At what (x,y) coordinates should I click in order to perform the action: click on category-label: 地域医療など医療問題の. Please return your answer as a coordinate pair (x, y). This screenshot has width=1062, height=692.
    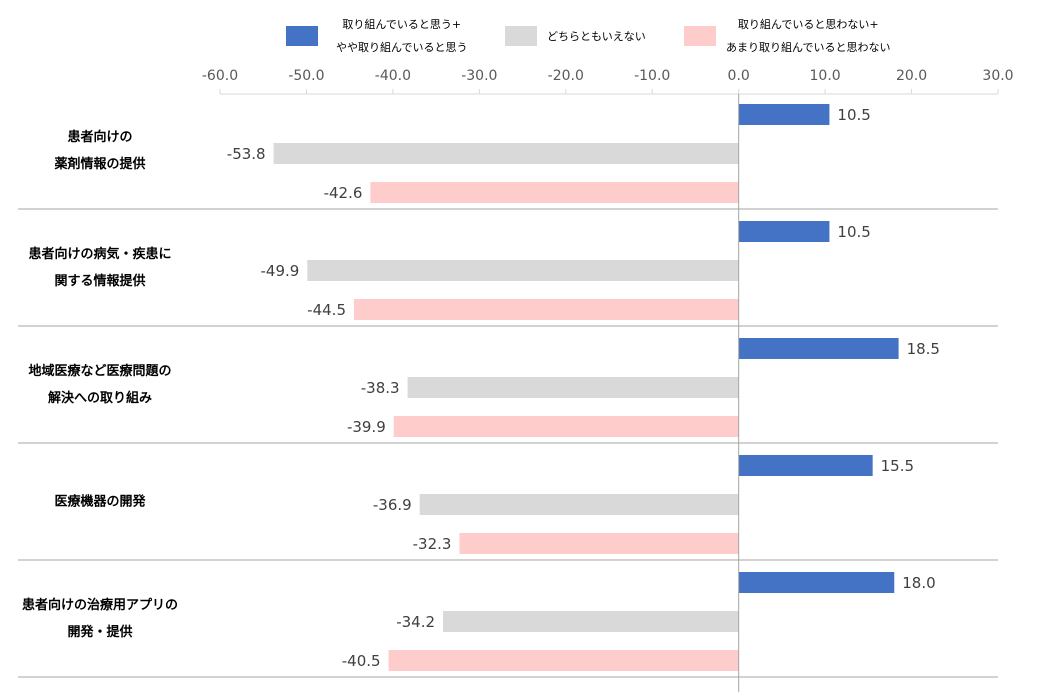
    Looking at the image, I should click on (99, 371).